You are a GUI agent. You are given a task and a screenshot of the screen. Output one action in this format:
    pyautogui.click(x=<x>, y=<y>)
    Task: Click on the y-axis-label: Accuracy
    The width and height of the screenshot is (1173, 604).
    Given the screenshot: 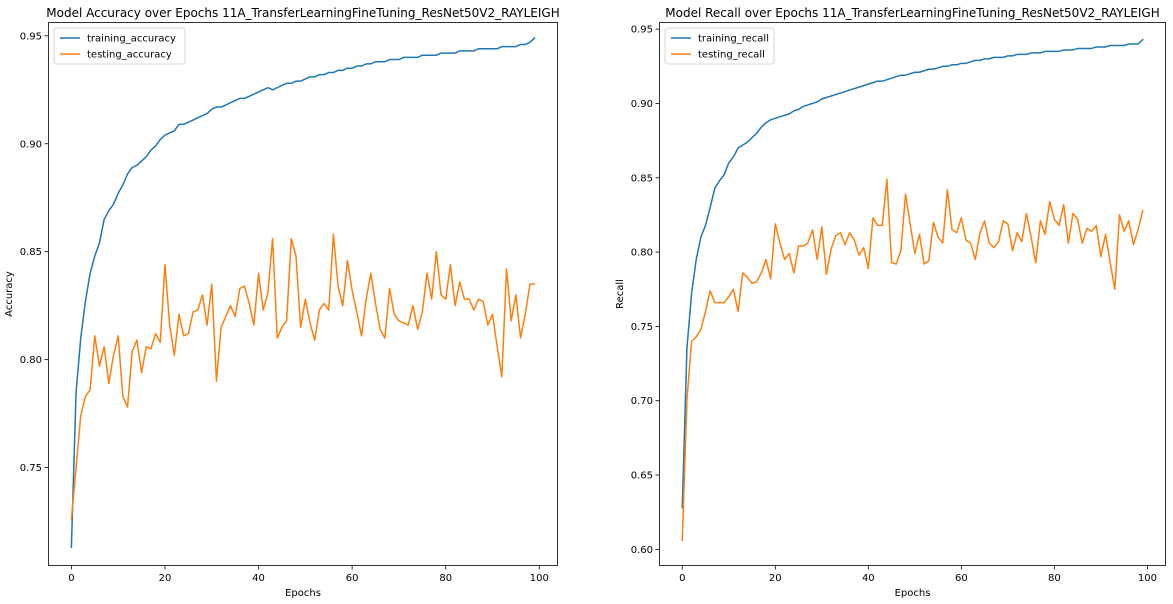 What is the action you would take?
    pyautogui.click(x=9, y=294)
    